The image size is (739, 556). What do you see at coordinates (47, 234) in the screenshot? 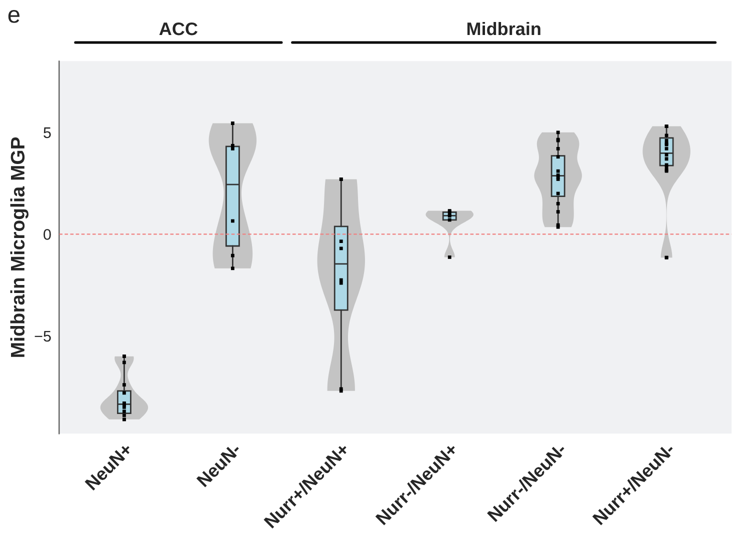
I see `y-tick-label: 0` at bounding box center [47, 234].